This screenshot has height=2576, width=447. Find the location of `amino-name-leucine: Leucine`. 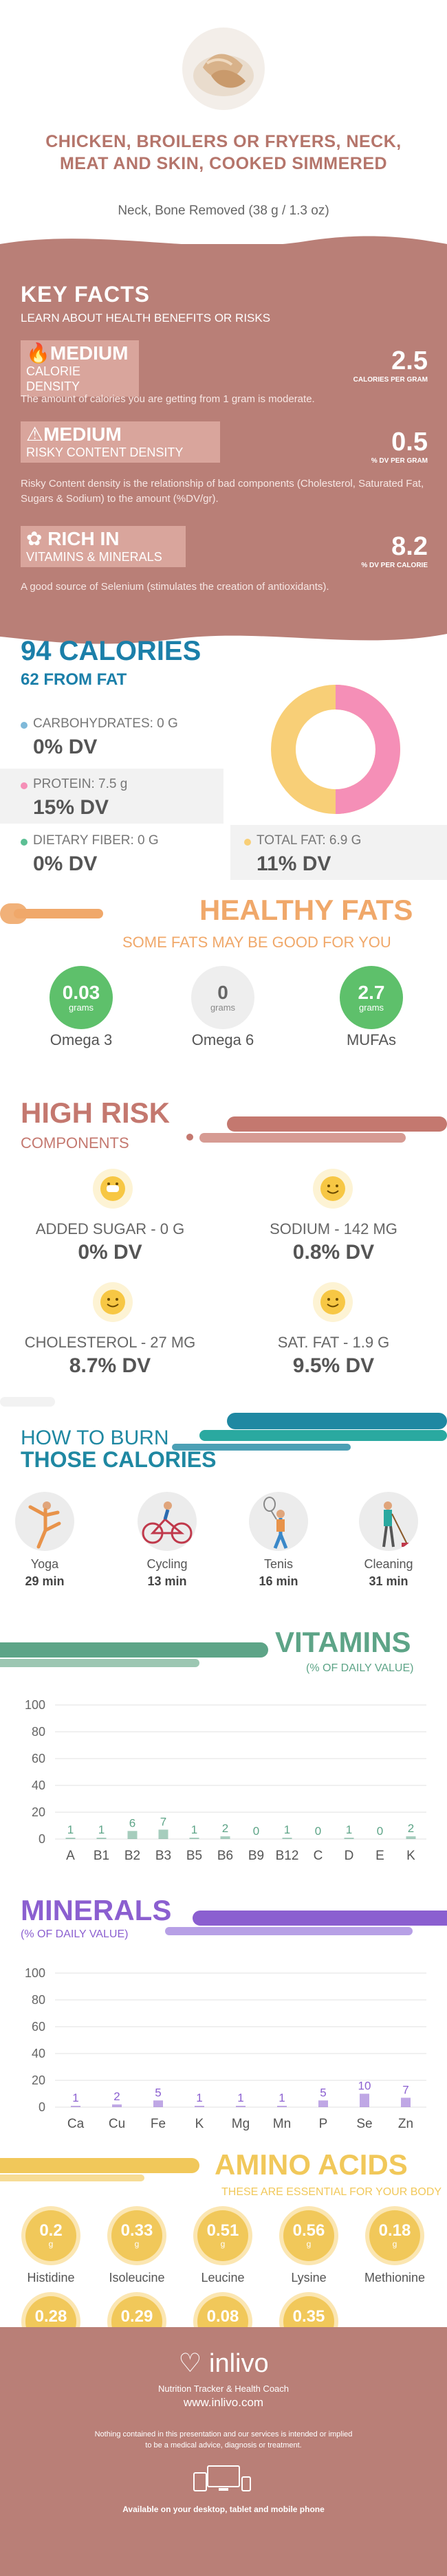

amino-name-leucine: Leucine is located at coordinates (223, 2278).